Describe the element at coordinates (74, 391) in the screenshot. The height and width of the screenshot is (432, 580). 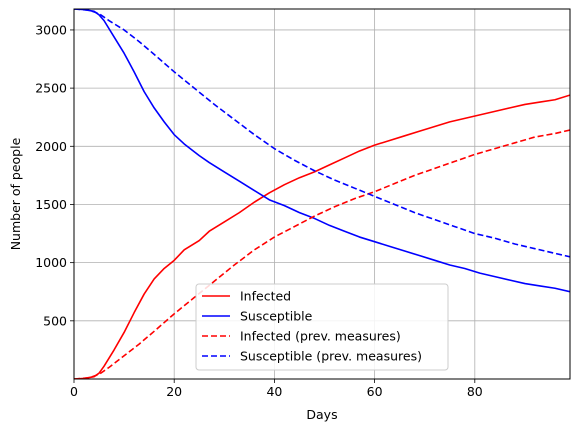
I see `x-tick-label: 0` at that location.